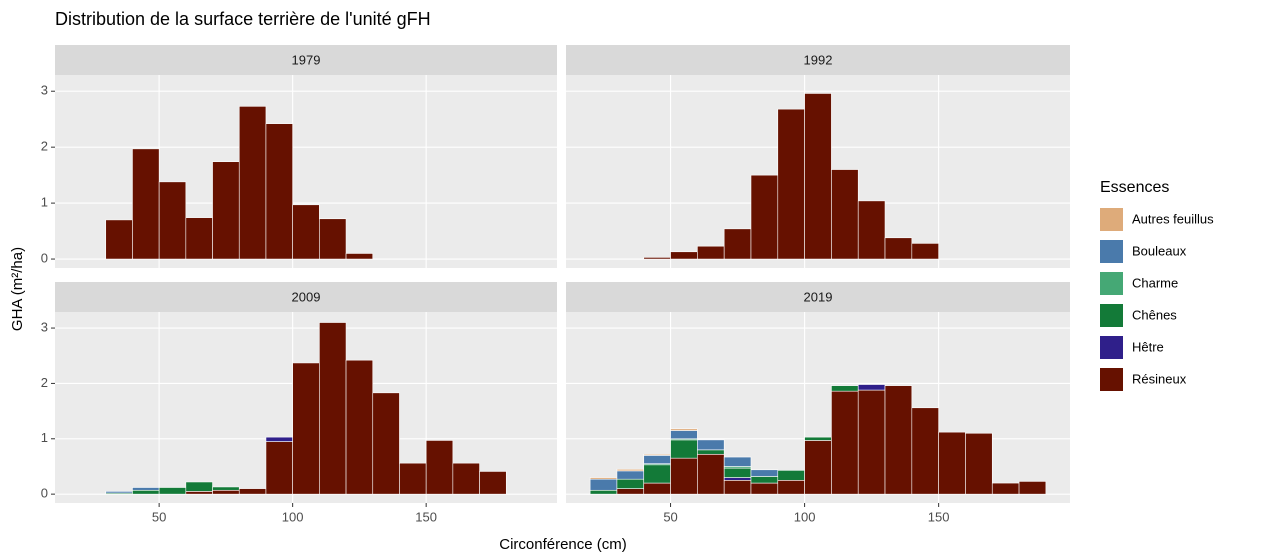 The image size is (1269, 557). What do you see at coordinates (1173, 218) in the screenshot?
I see `legend-label: Autres feuillus` at bounding box center [1173, 218].